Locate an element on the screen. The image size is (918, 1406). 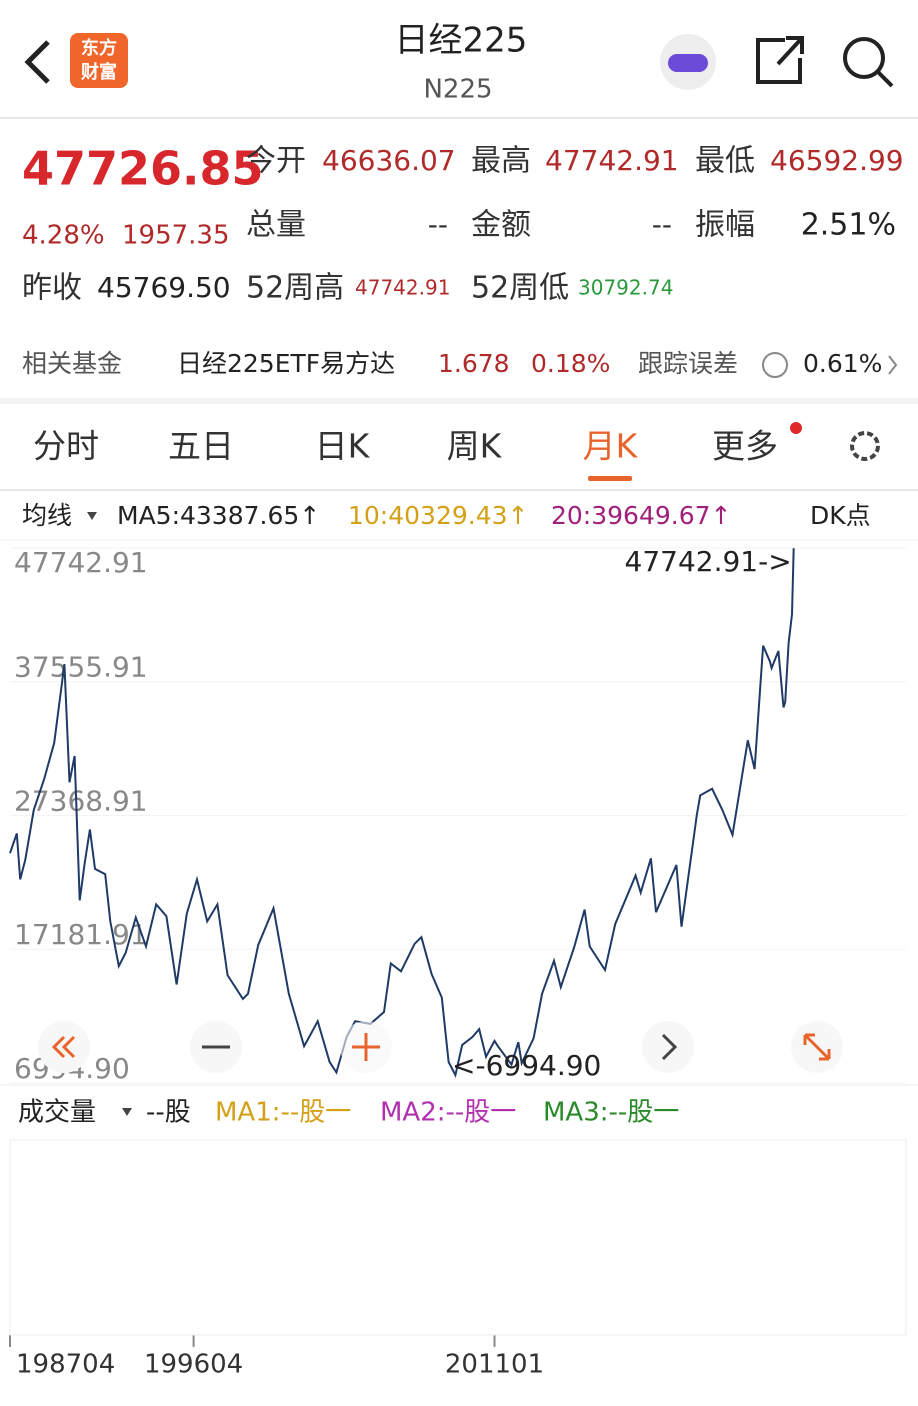
tab: 分时 is located at coordinates (66, 446).